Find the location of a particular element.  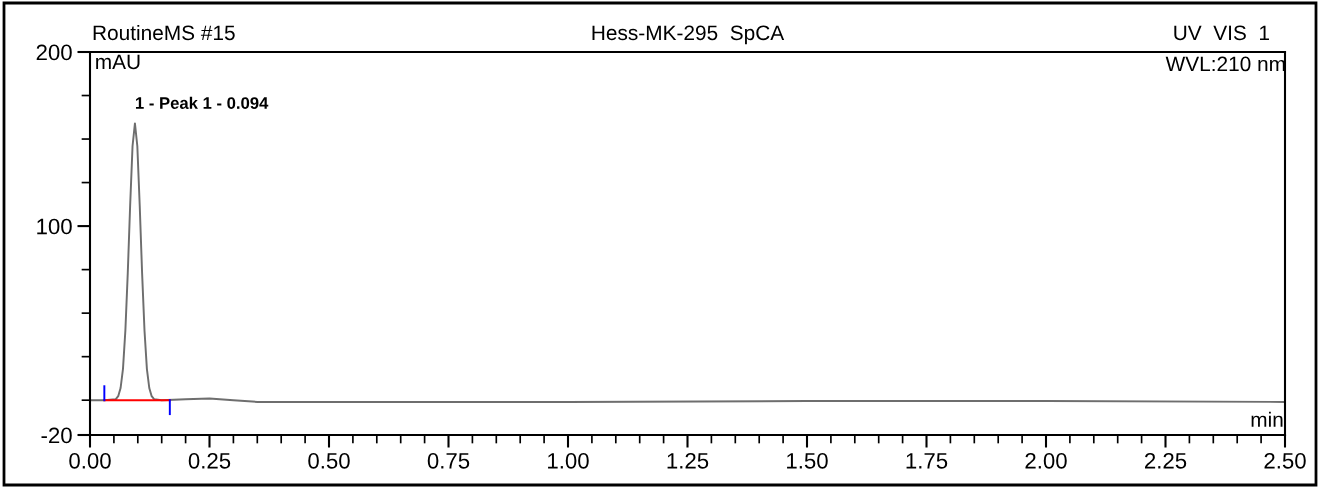

y-tick-label: 200 is located at coordinates (54, 52).